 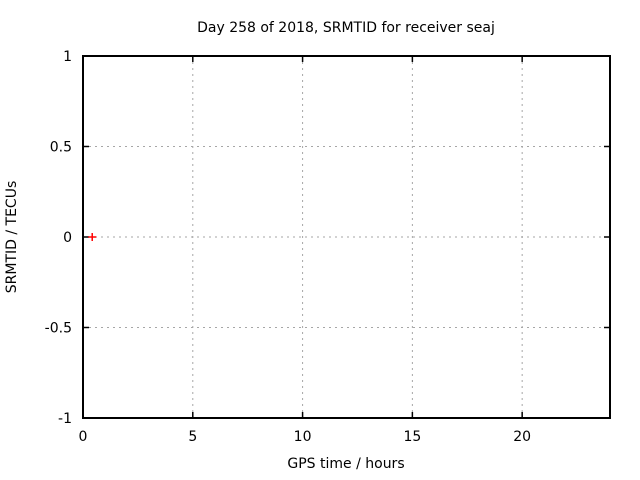 I want to click on x-tick-label: 10, so click(x=303, y=437).